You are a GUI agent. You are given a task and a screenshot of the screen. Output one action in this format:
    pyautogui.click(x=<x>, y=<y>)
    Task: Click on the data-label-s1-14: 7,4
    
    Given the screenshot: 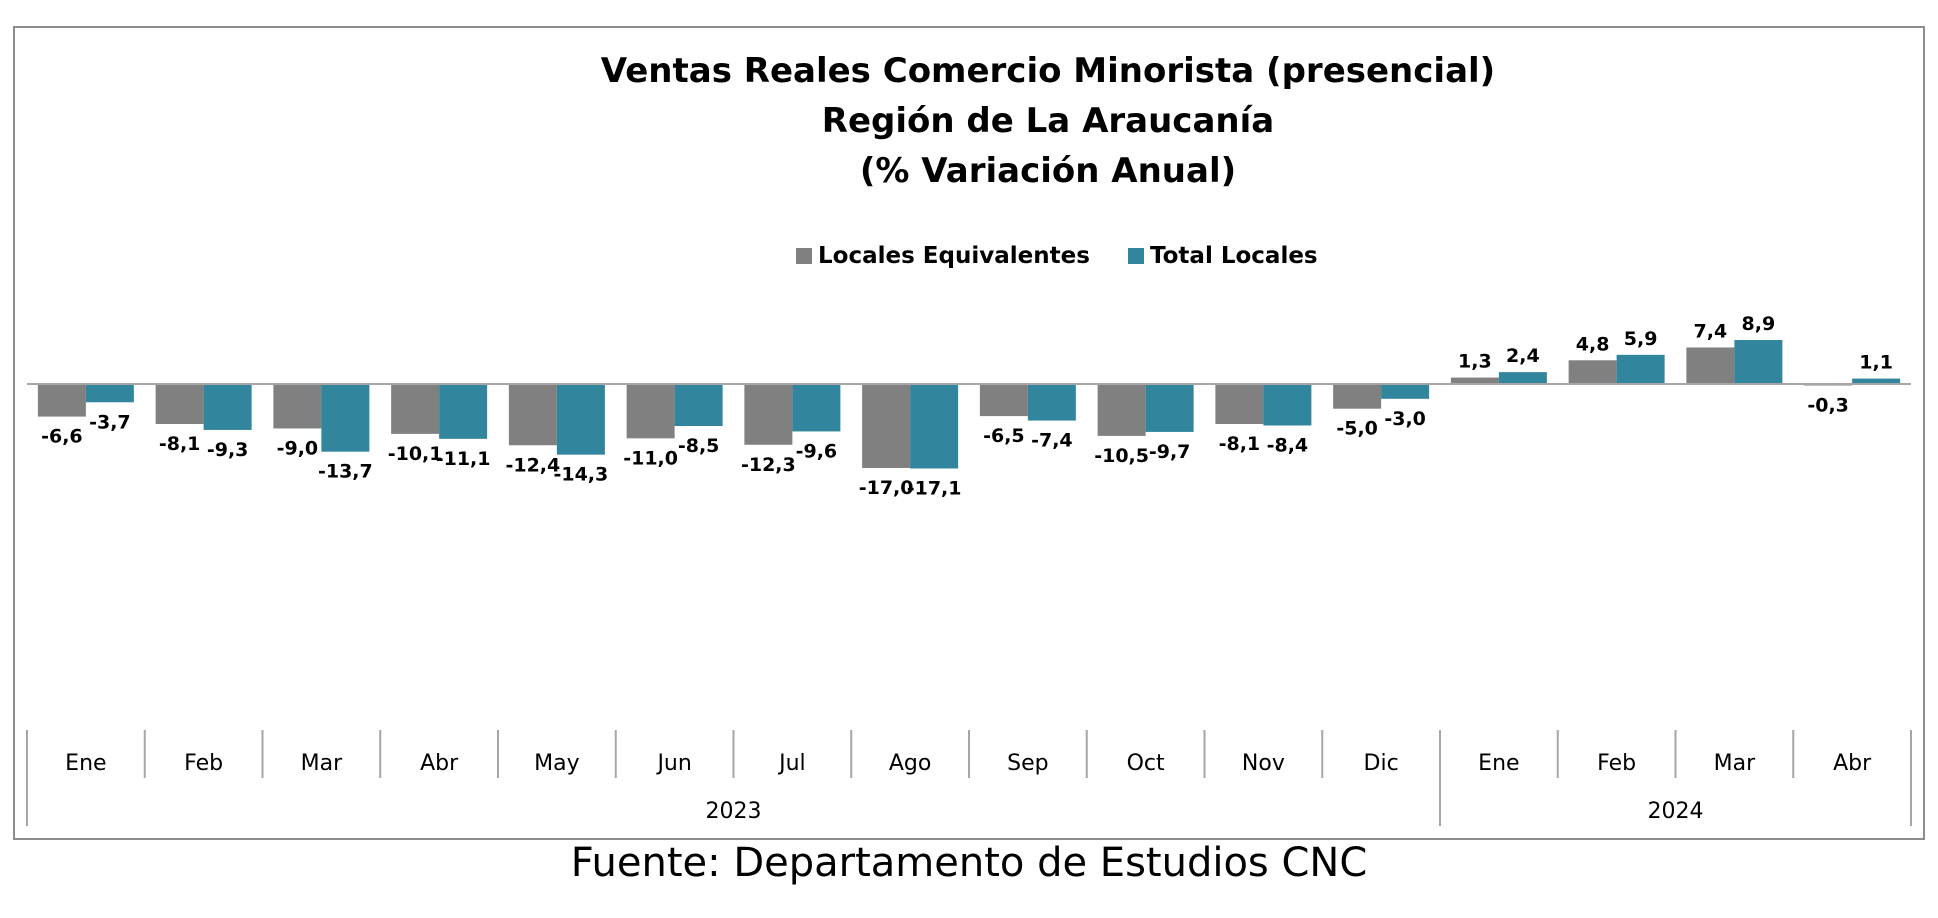 What is the action you would take?
    pyautogui.click(x=1711, y=331)
    